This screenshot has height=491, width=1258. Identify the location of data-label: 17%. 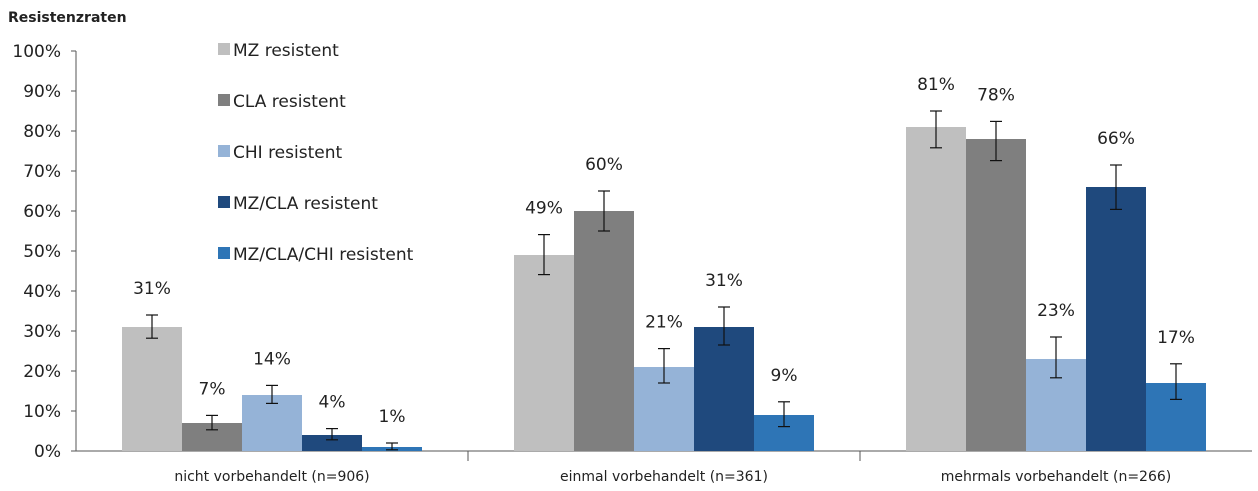
(1176, 338).